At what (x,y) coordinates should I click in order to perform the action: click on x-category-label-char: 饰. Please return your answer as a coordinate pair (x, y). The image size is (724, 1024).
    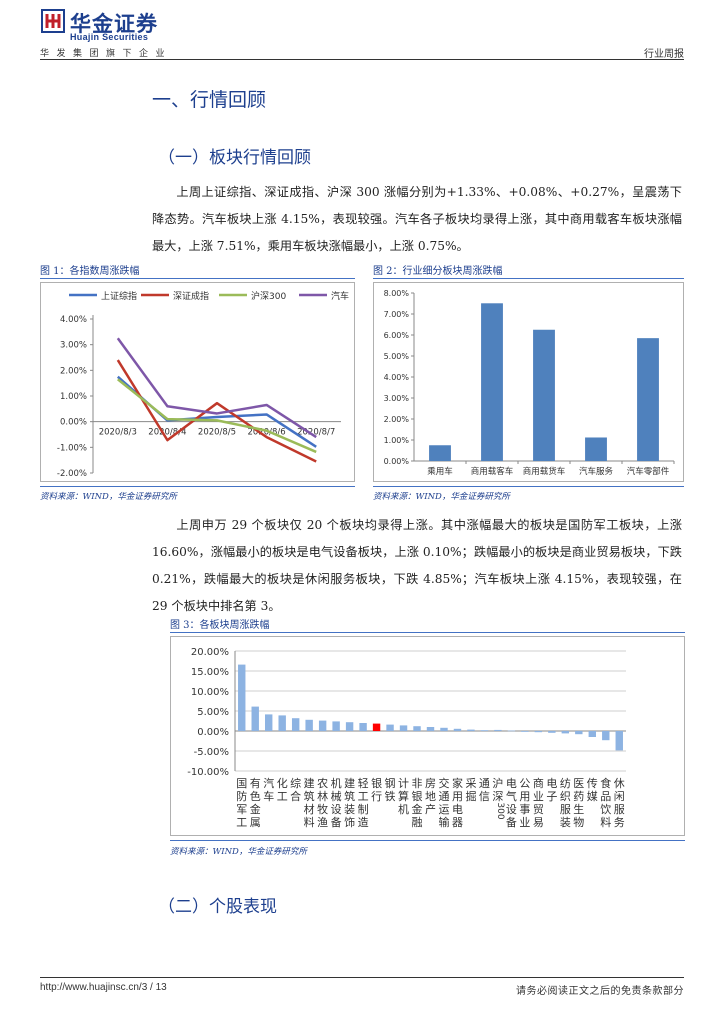
    Looking at the image, I should click on (349, 822).